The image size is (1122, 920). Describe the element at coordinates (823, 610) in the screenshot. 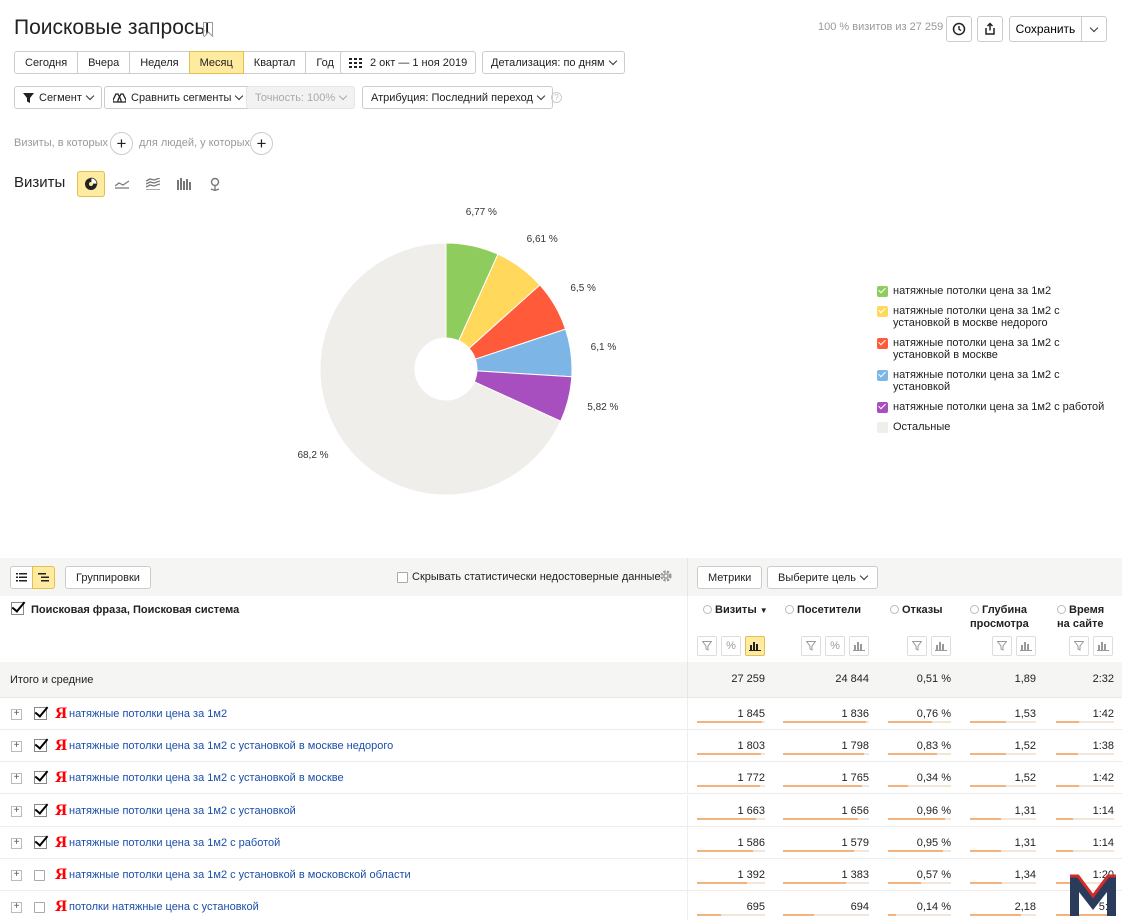

I see `visitors-column-header: Посетители` at that location.